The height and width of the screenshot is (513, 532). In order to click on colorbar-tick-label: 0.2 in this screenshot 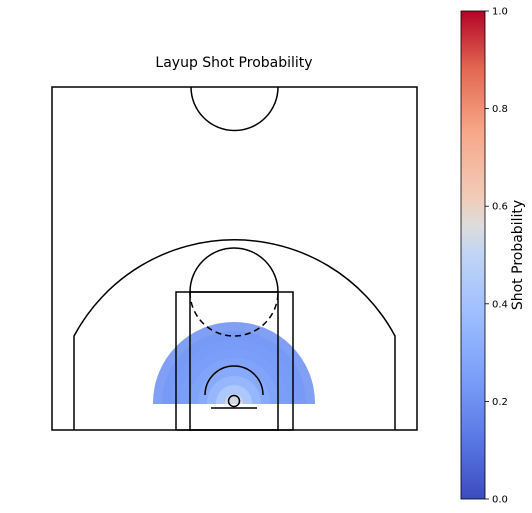, I will do `click(500, 402)`.